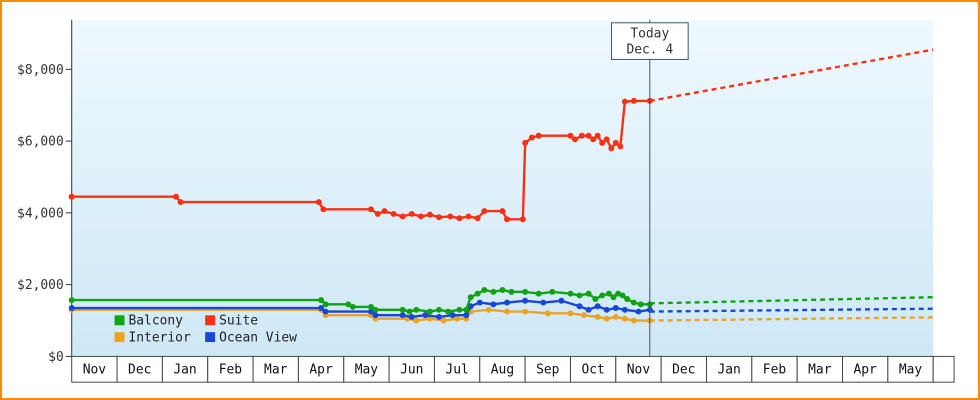 This screenshot has height=400, width=980. Describe the element at coordinates (139, 370) in the screenshot. I see `month-label: Dec` at that location.